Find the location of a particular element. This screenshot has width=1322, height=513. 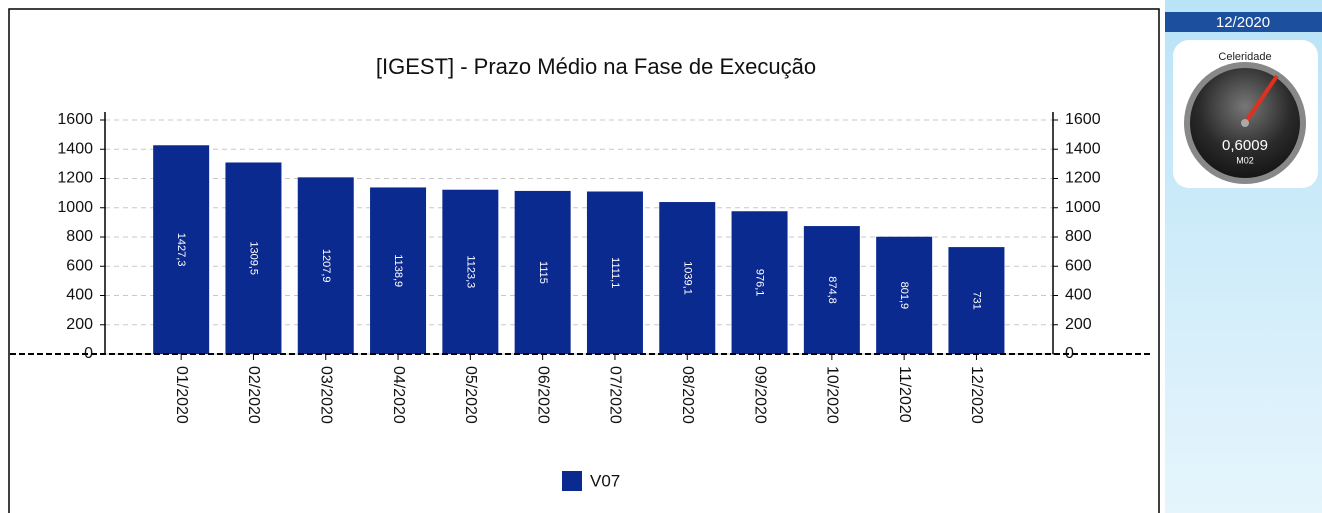

gauge-code: M02 is located at coordinates (1245, 160).